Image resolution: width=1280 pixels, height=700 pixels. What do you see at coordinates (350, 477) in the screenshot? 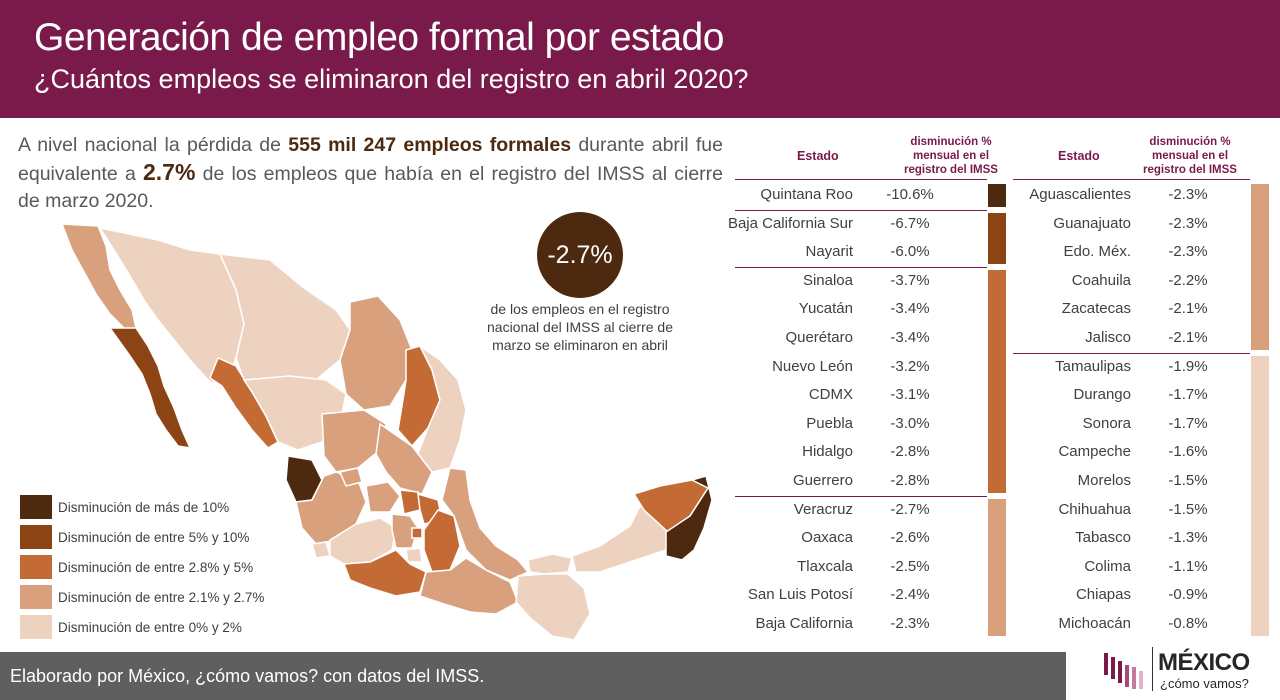
I see `map-aguascalientes` at bounding box center [350, 477].